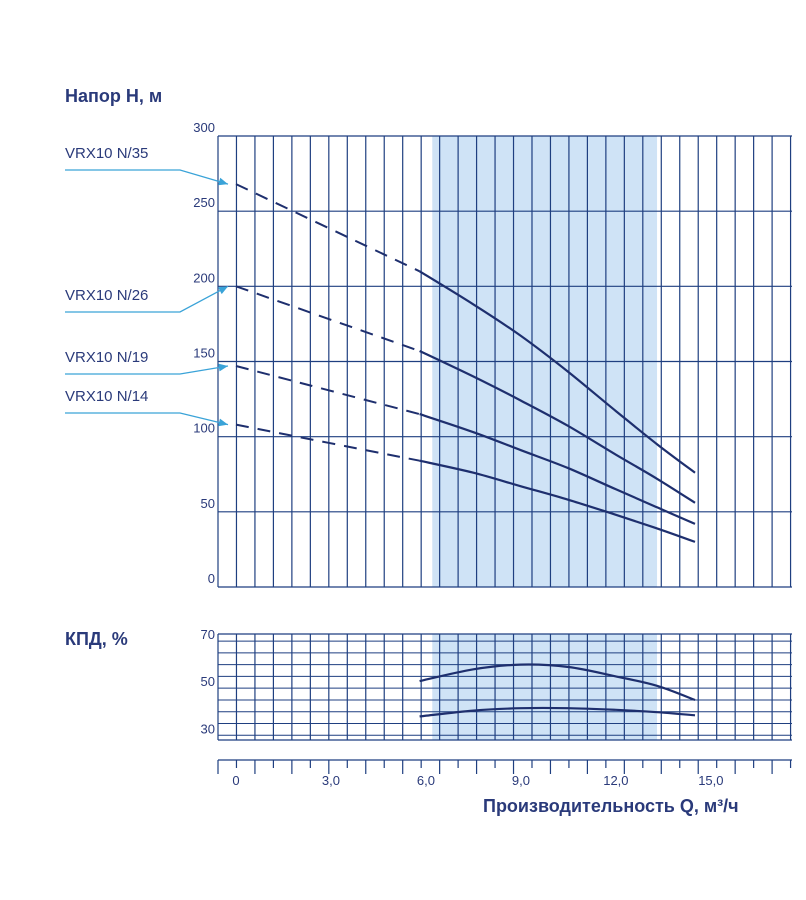 The width and height of the screenshot is (806, 900). Describe the element at coordinates (208, 503) in the screenshot. I see `head-y-tick-label: 50` at that location.